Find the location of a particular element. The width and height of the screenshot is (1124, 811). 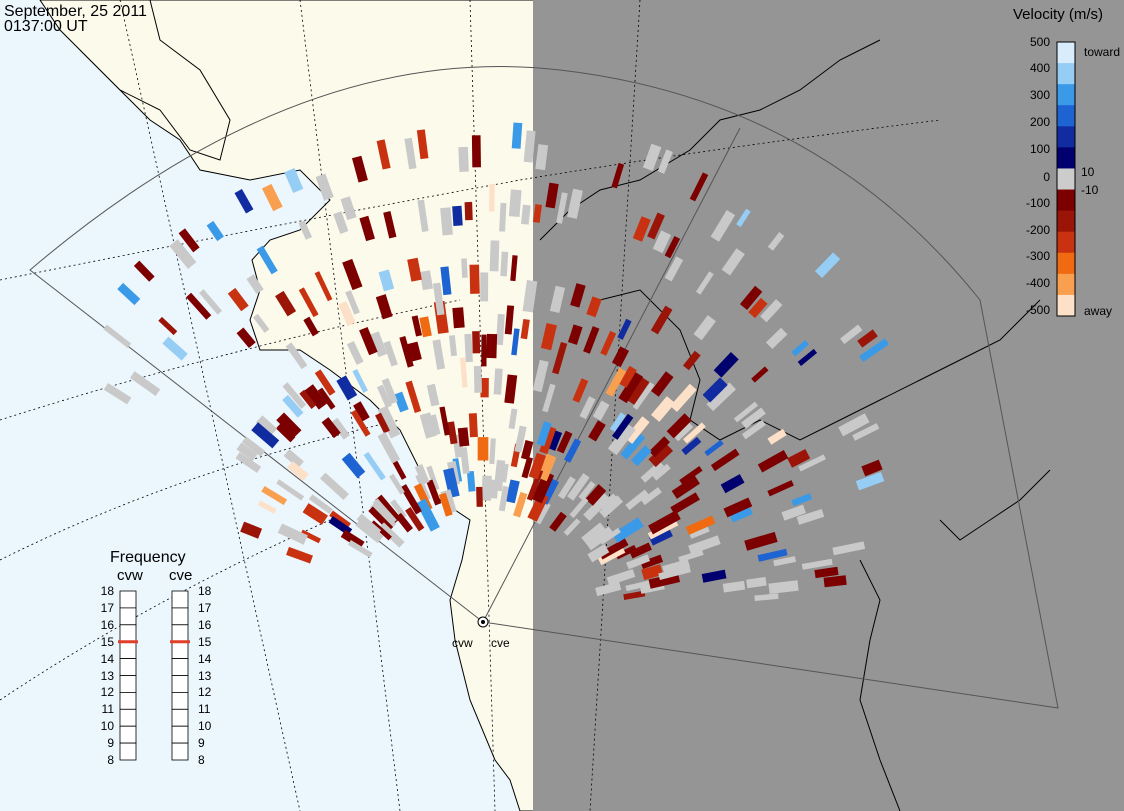

frequency-scale-label: 15 is located at coordinates (107, 641).